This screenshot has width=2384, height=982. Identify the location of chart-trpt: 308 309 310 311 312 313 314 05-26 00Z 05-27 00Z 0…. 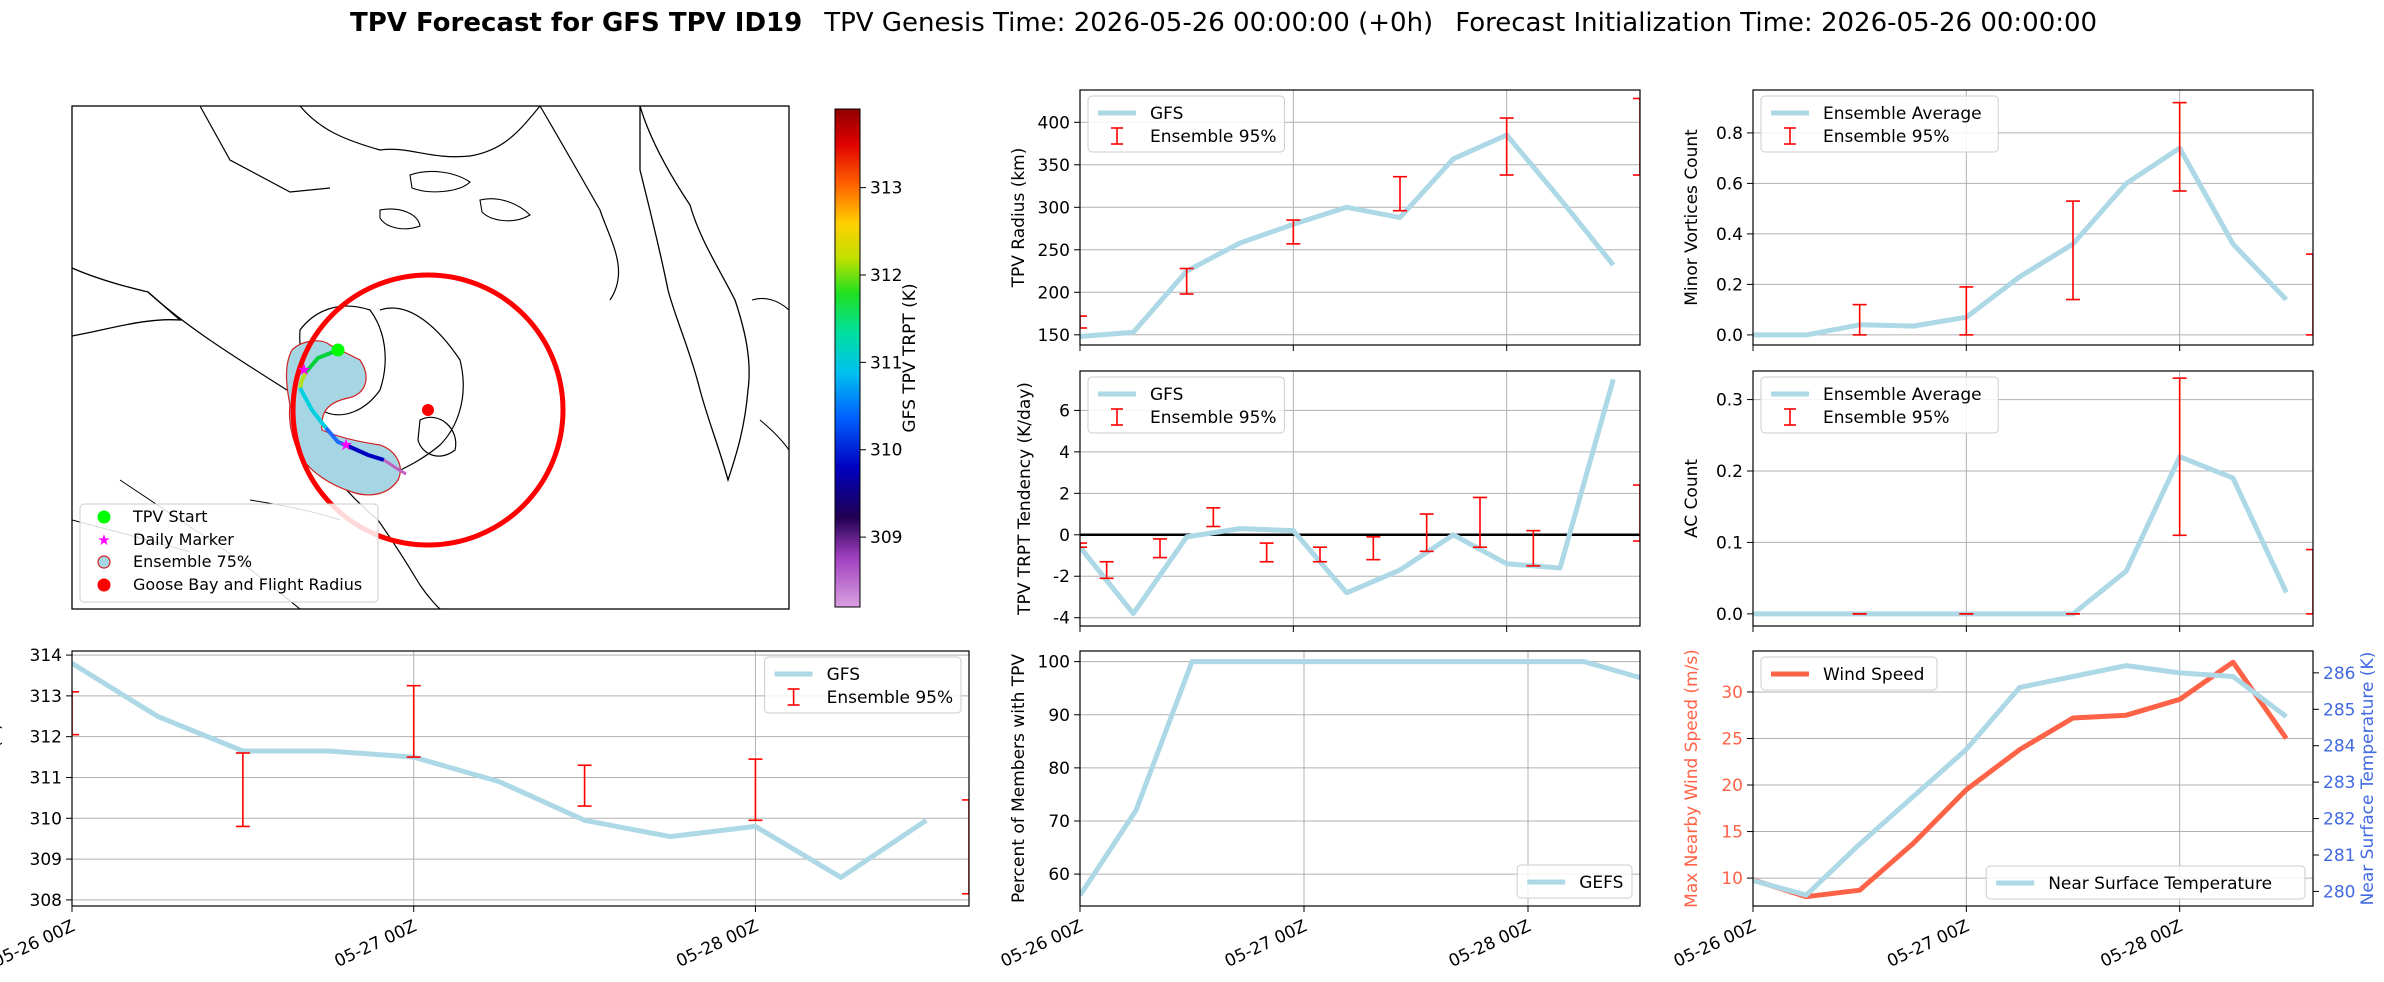
(485, 809).